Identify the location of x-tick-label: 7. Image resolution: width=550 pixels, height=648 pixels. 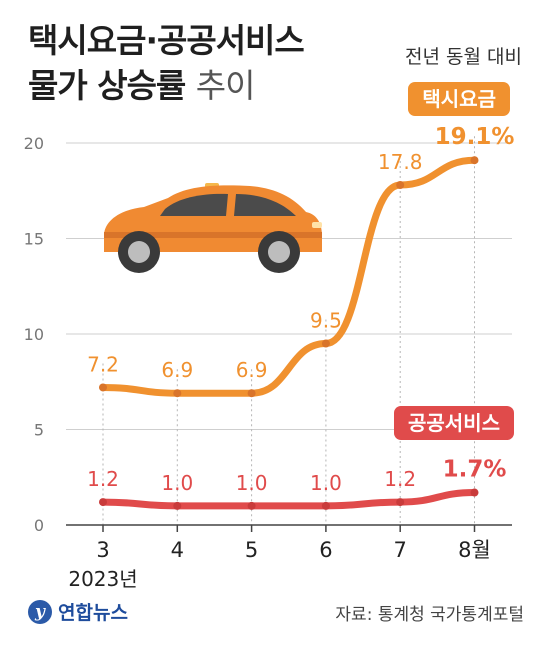
(400, 550).